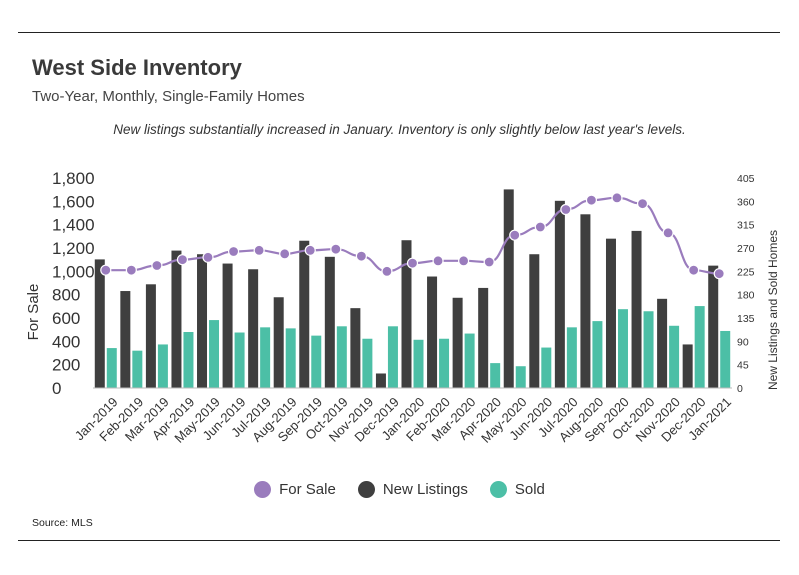 This screenshot has width=799, height=575. What do you see at coordinates (529, 489) in the screenshot?
I see `legend-label-sold: Sold` at bounding box center [529, 489].